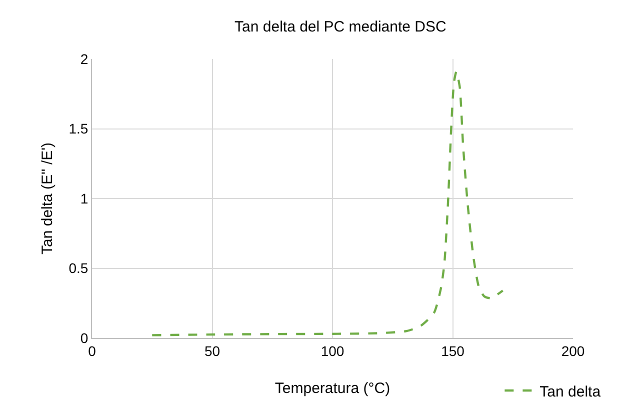 This screenshot has height=419, width=619. What do you see at coordinates (84, 58) in the screenshot?
I see `y-tick-label: 2` at bounding box center [84, 58].